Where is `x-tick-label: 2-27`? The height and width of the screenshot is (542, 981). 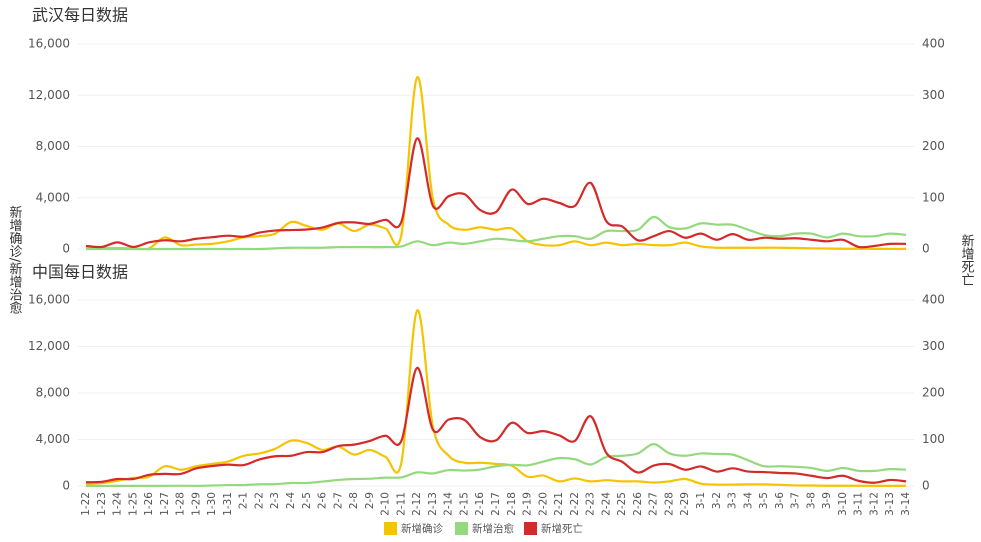 x-tick-label: 2-27 is located at coordinates (654, 504).